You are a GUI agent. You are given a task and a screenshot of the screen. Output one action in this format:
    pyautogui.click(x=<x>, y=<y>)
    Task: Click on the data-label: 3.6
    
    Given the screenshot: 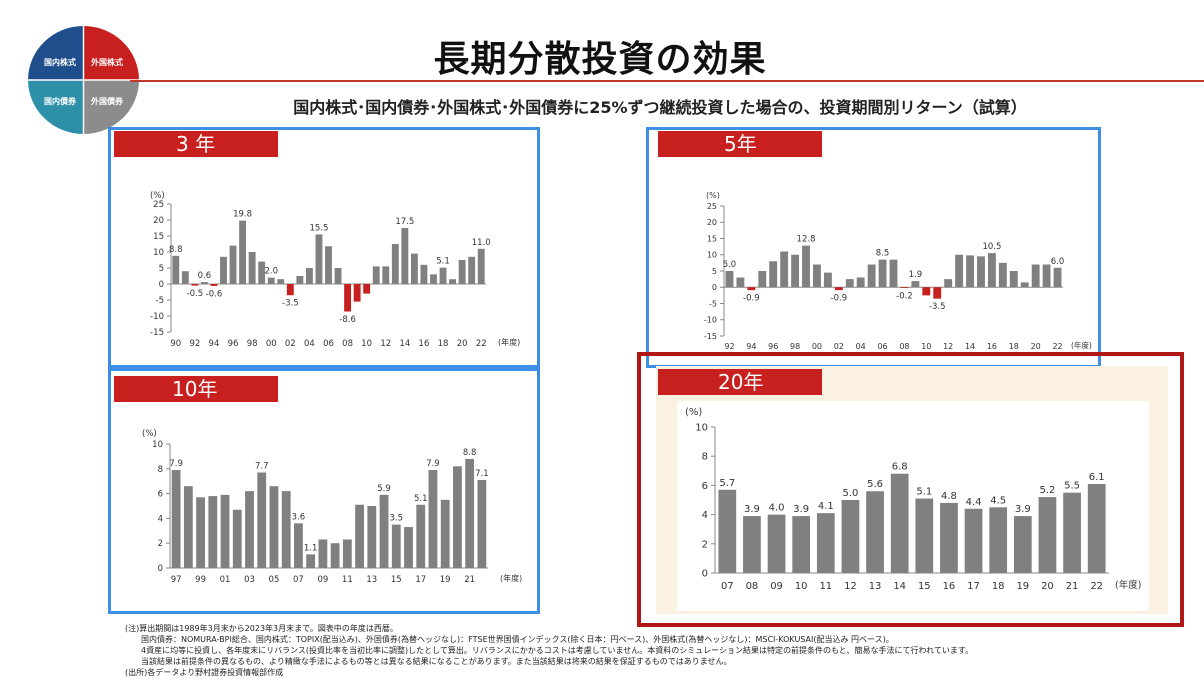 What is the action you would take?
    pyautogui.click(x=299, y=517)
    